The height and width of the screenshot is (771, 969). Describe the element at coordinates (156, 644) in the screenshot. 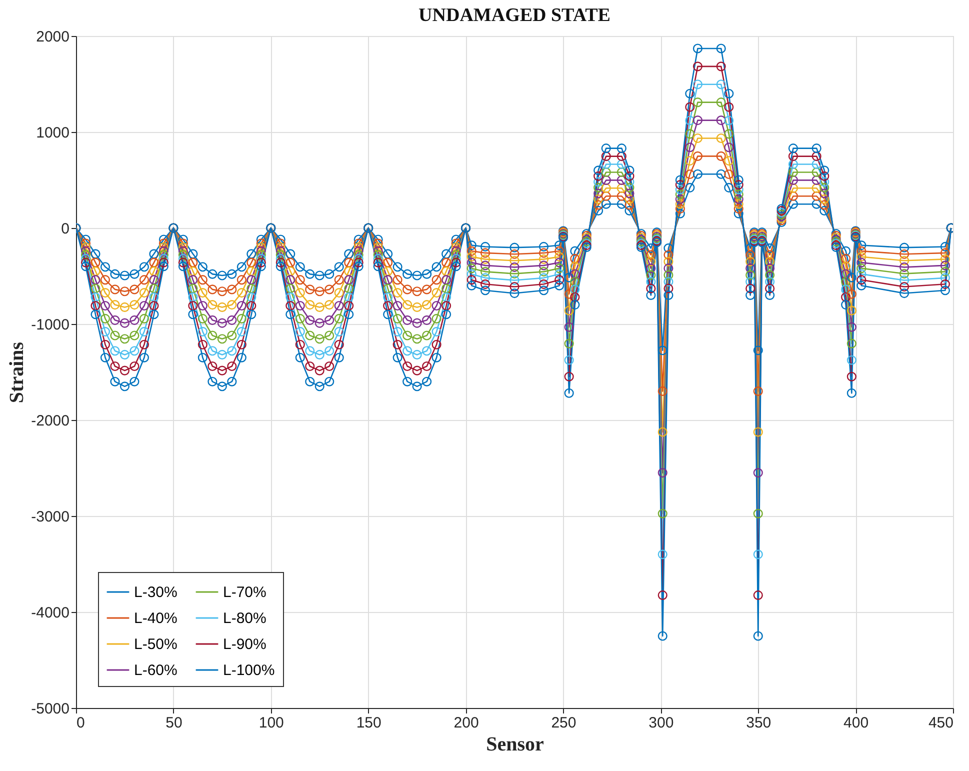

I see `legend-label: L-50%` at that location.